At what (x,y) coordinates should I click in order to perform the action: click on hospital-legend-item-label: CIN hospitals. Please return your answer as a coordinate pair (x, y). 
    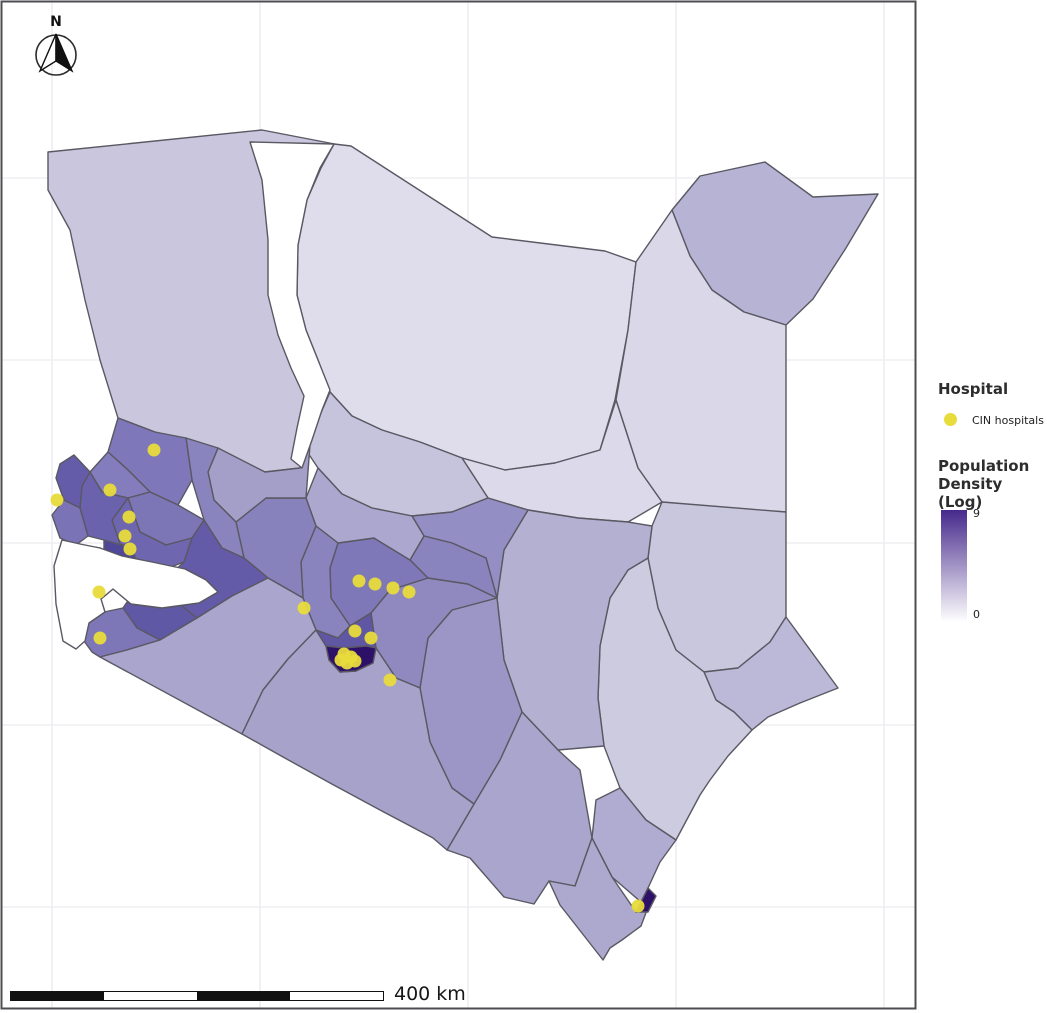
    Looking at the image, I should click on (1008, 420).